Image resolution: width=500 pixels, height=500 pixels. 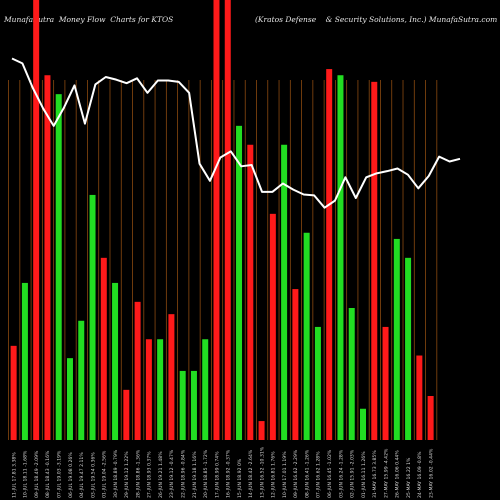 I want to click on x-tick-label: 06-JUL 19.08 0.26%, so click(x=71, y=475).